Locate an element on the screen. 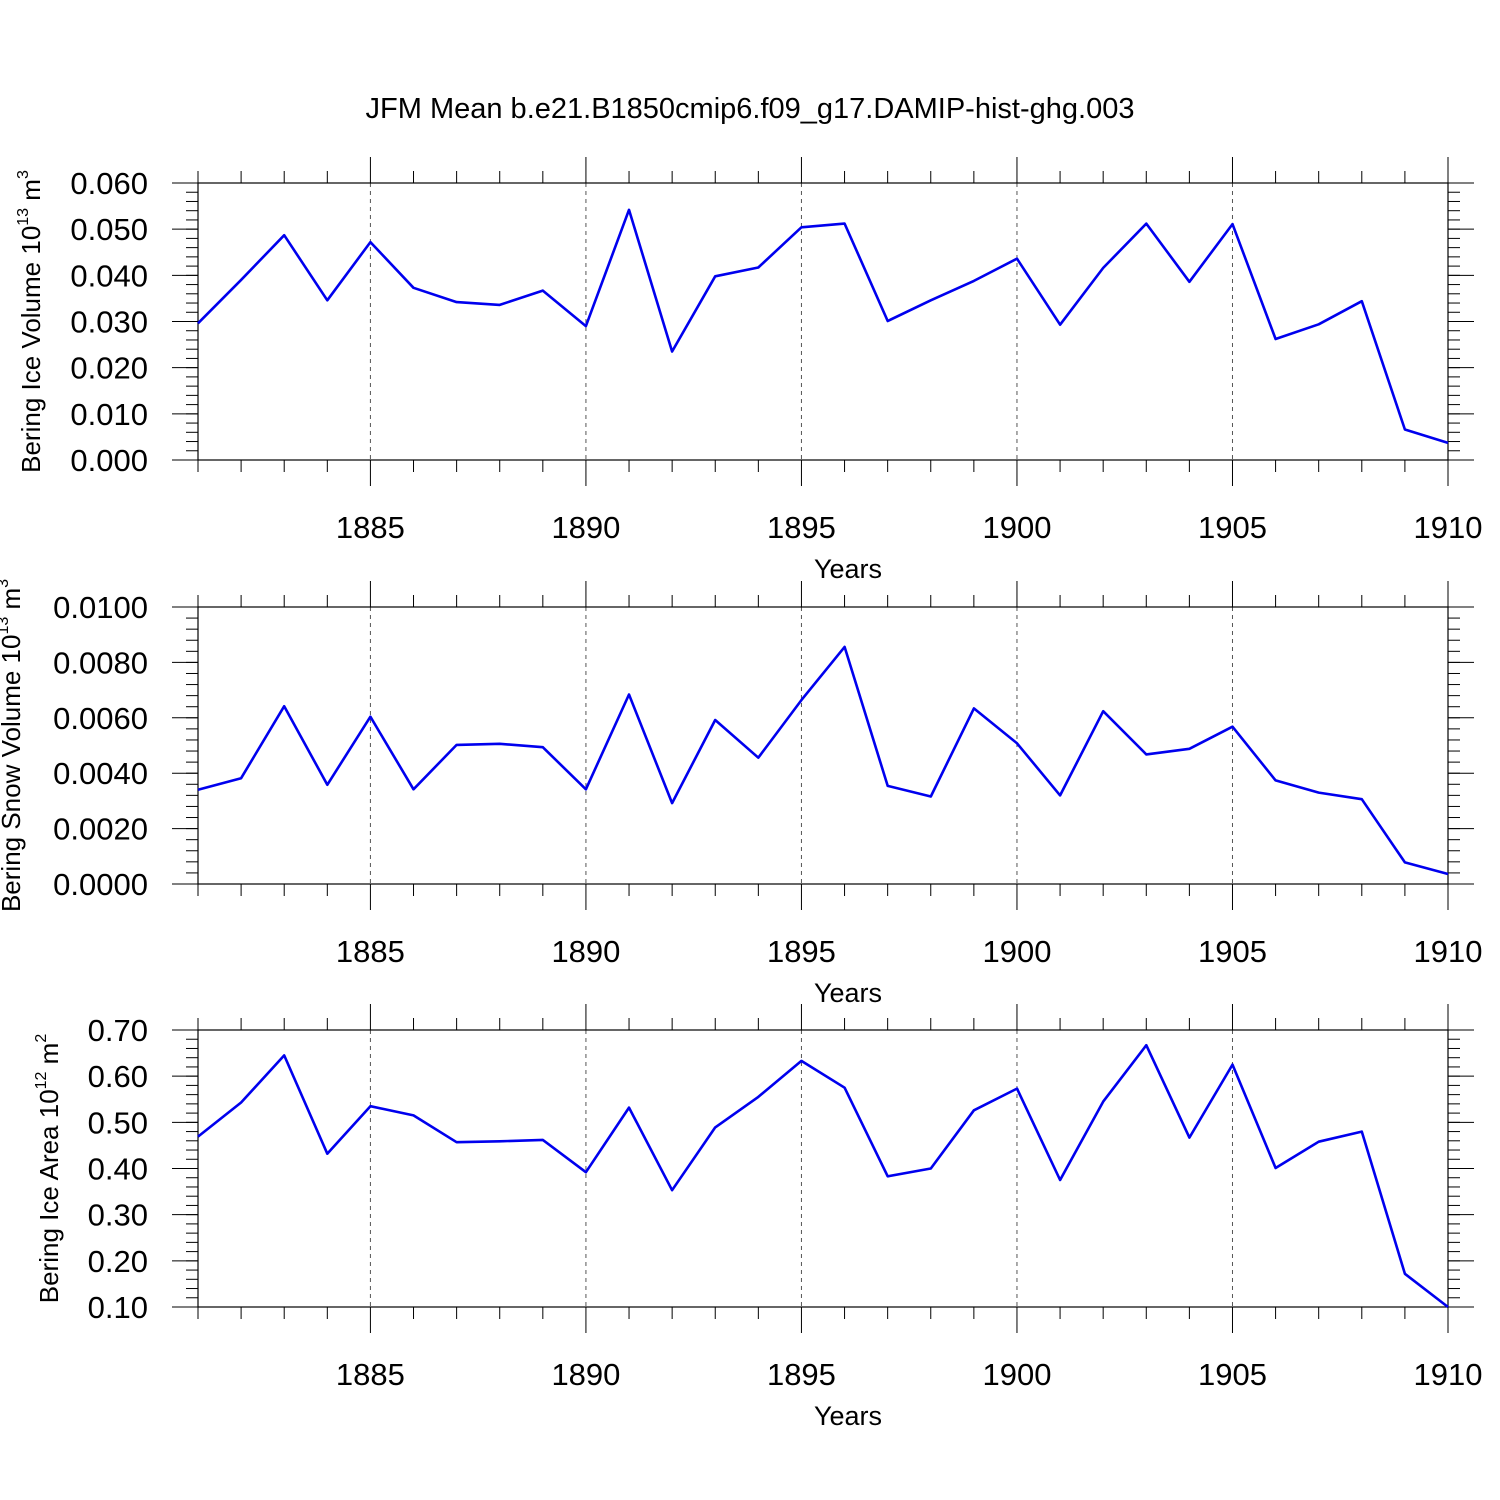 The image size is (1500, 1500). y-axis-label: Bering Ice Volume 1013 m3 is located at coordinates (30, 321).